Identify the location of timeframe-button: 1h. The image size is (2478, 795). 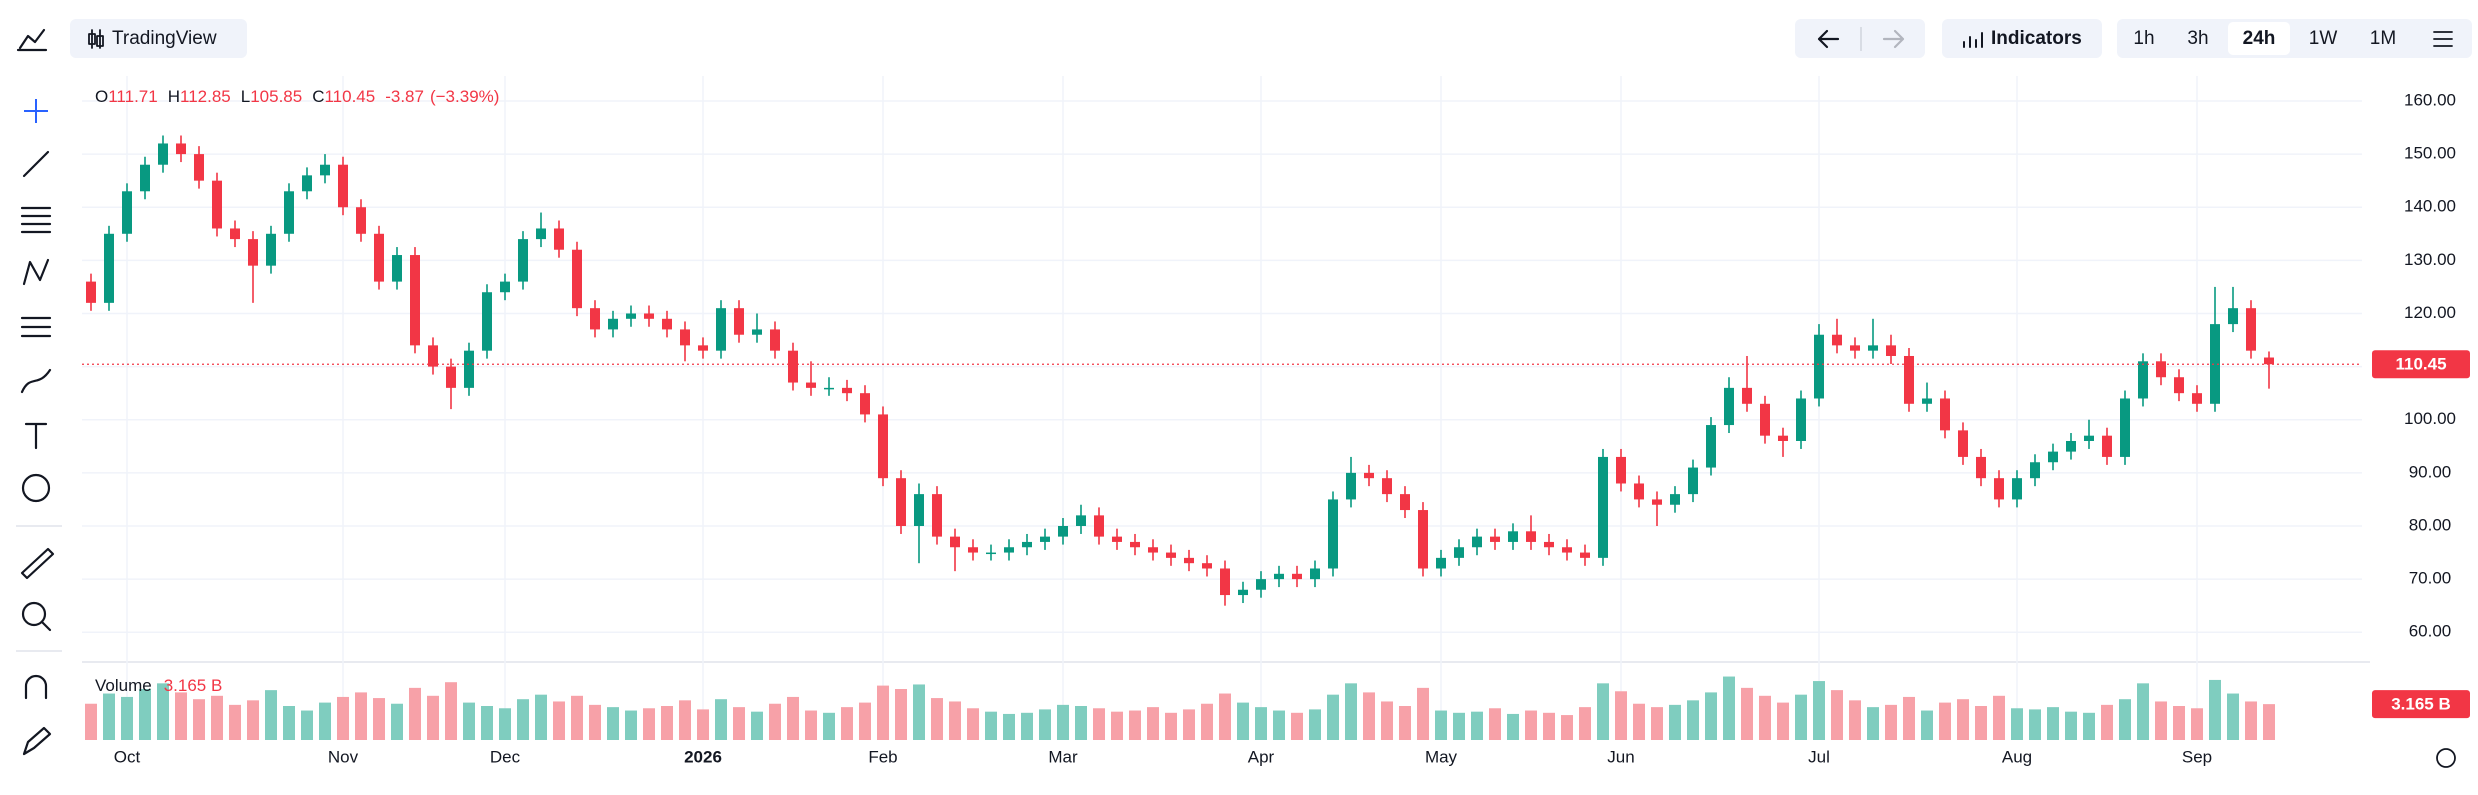
(2143, 38).